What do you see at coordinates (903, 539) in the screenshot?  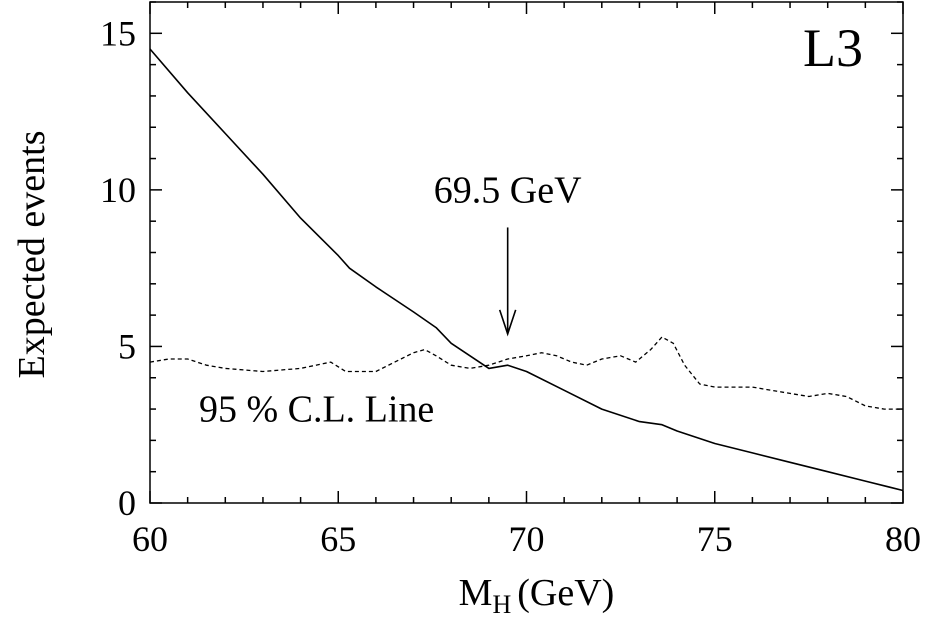 I see `x-tick-label: 80` at bounding box center [903, 539].